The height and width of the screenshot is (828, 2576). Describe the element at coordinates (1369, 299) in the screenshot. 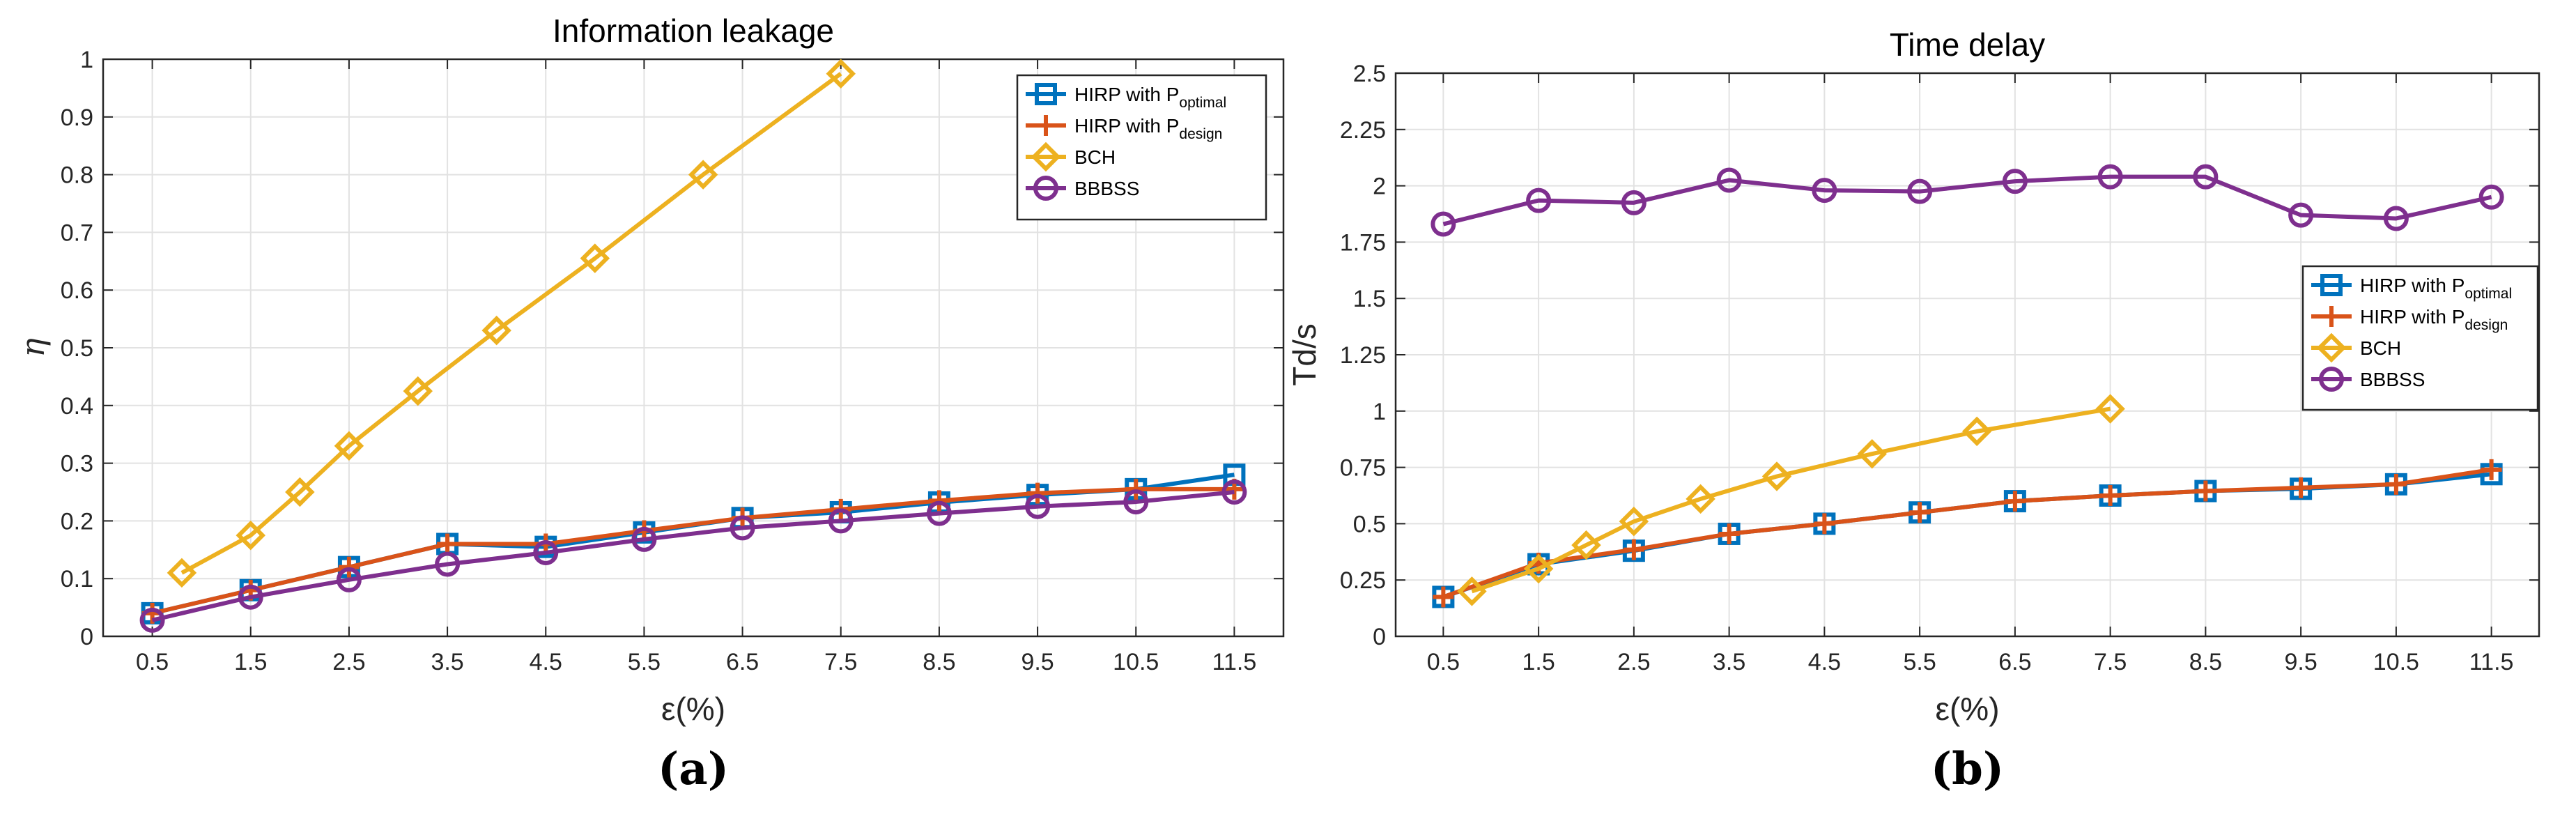

I see `y-tick-label: 1.5` at that location.